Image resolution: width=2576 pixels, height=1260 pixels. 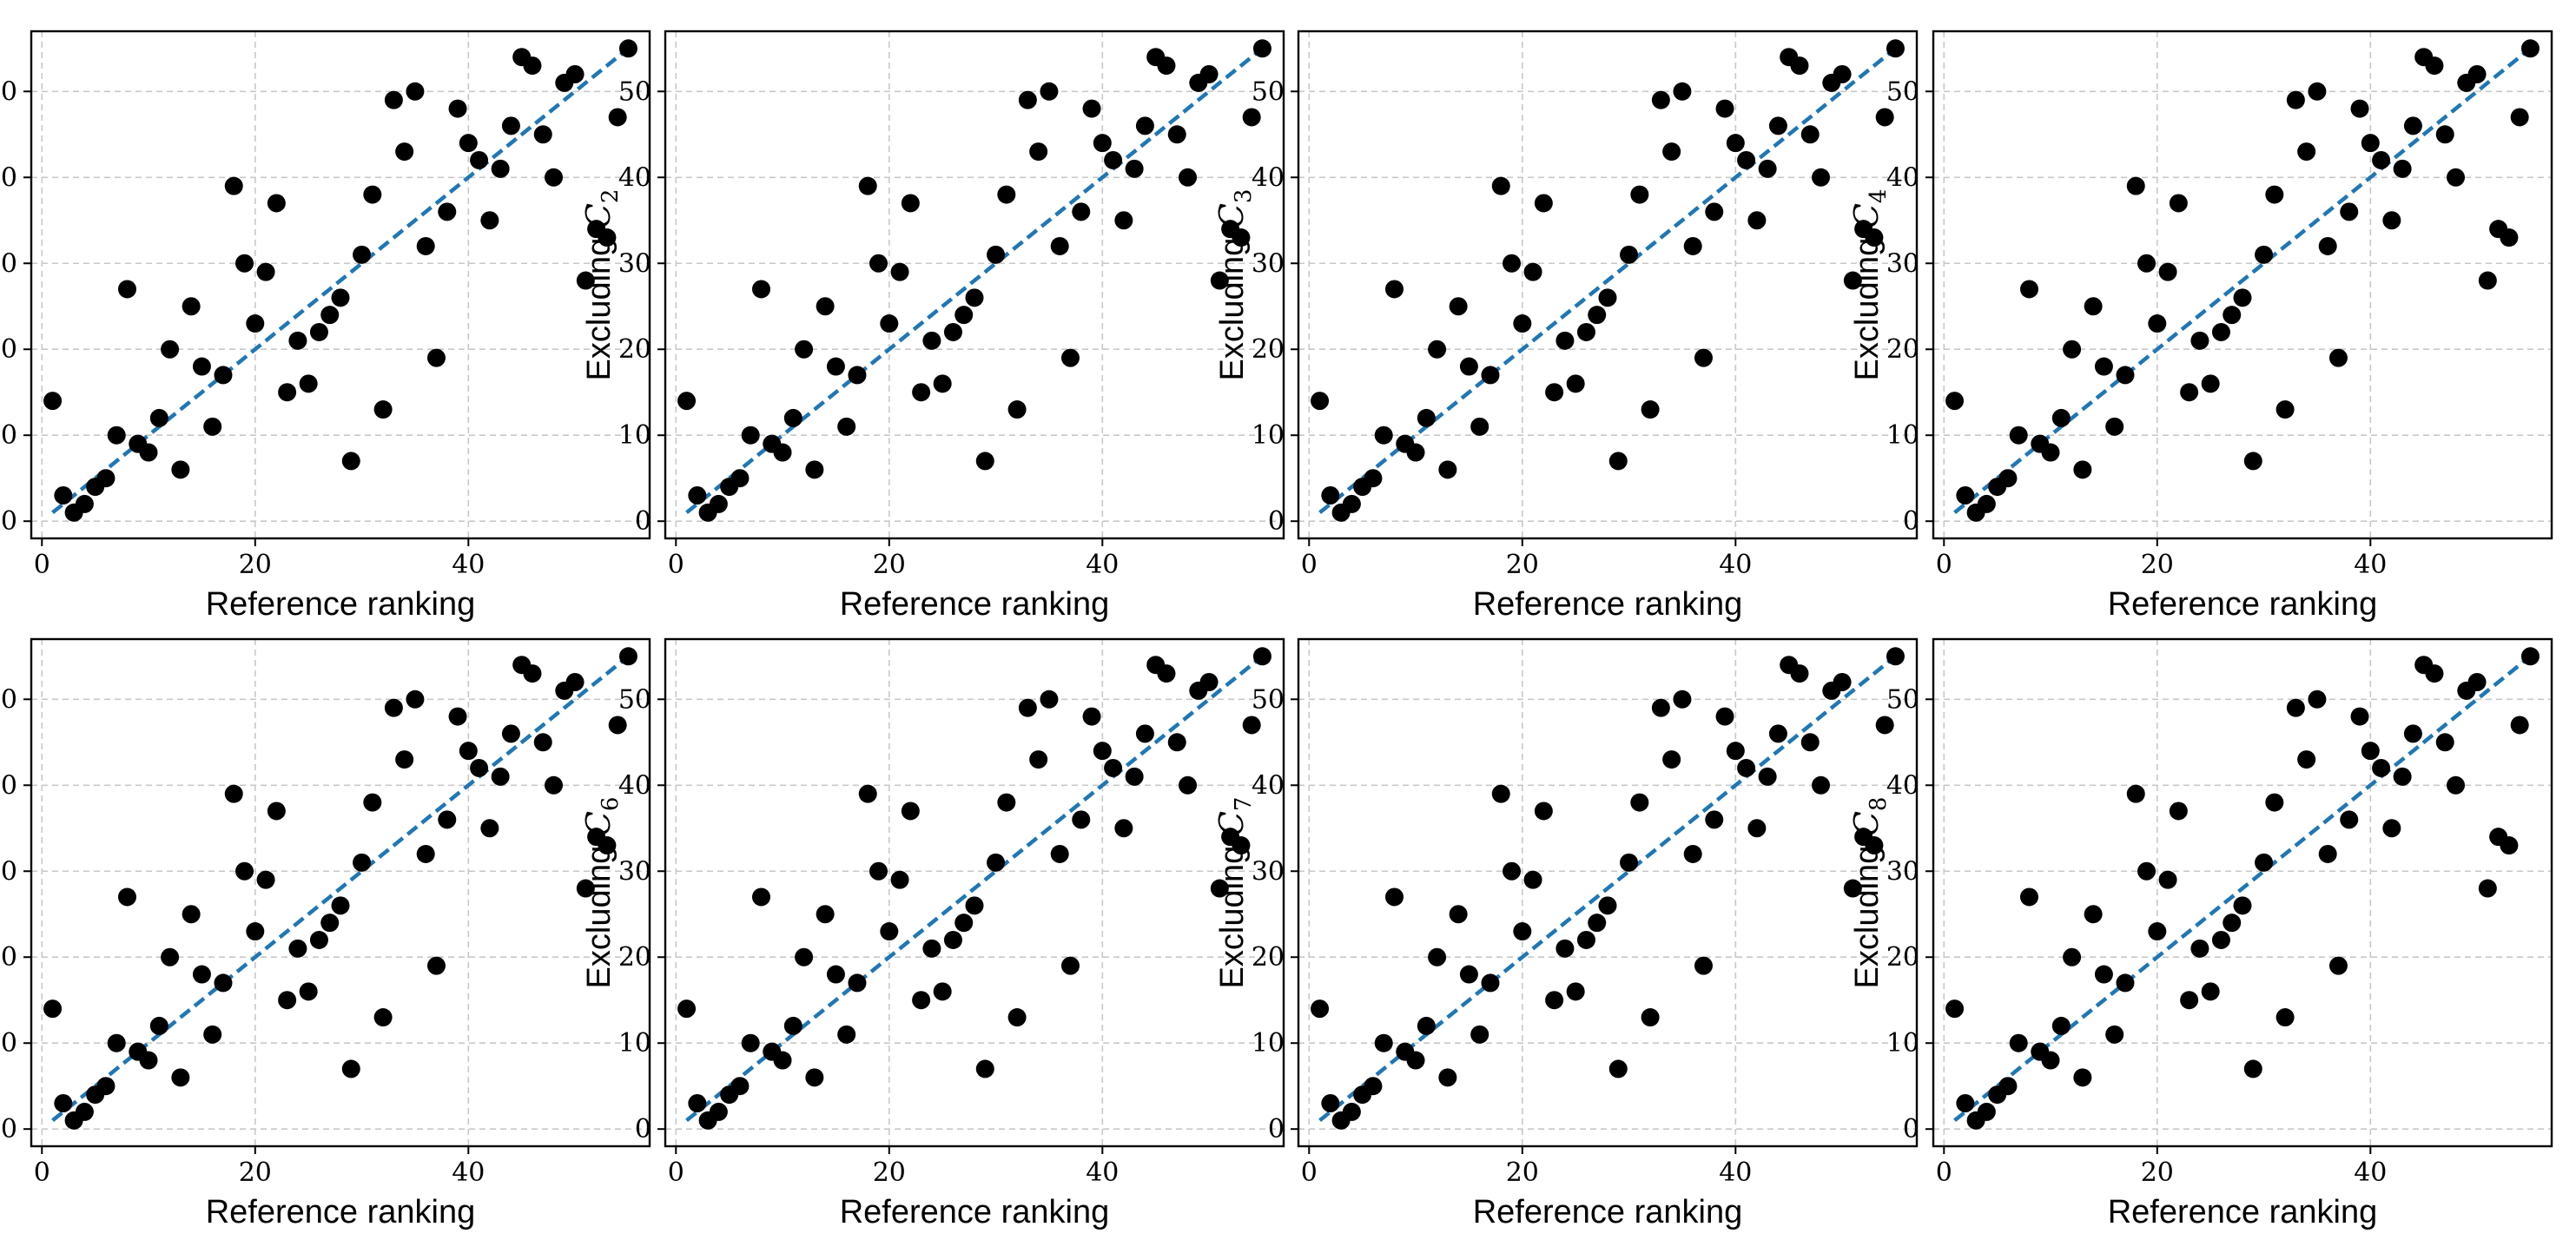 What do you see at coordinates (1903, 349) in the screenshot?
I see `y-tick-label: 20` at bounding box center [1903, 349].